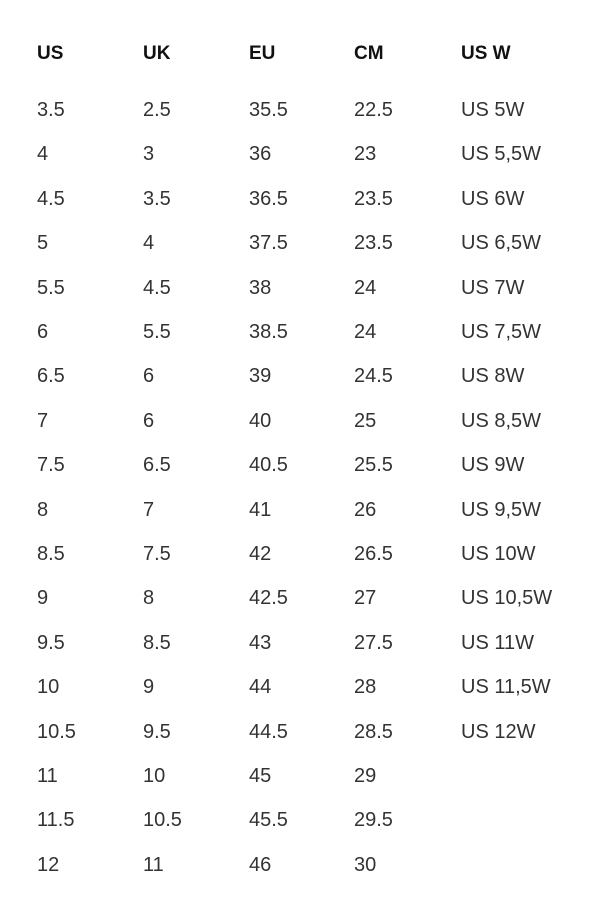 This screenshot has height=916, width=600. I want to click on cell-cm: 29.5, so click(373, 820).